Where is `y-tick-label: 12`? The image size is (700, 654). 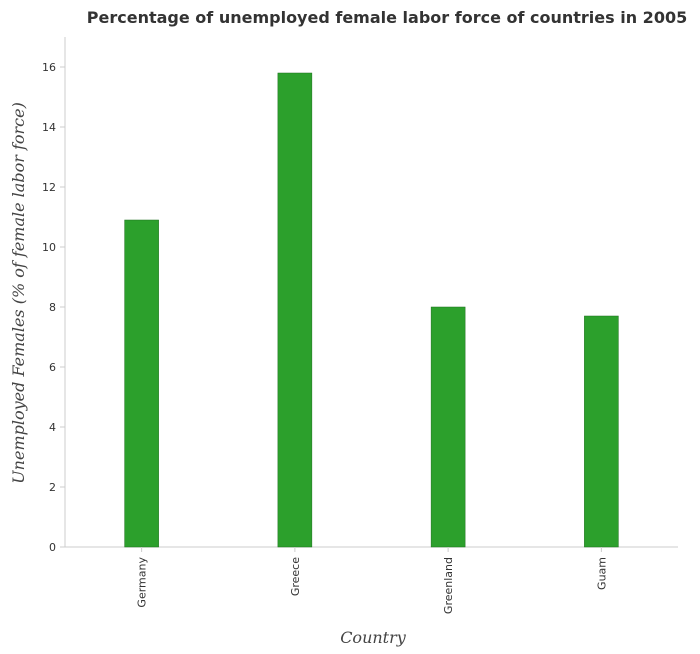
y-tick-label: 12 is located at coordinates (49, 187).